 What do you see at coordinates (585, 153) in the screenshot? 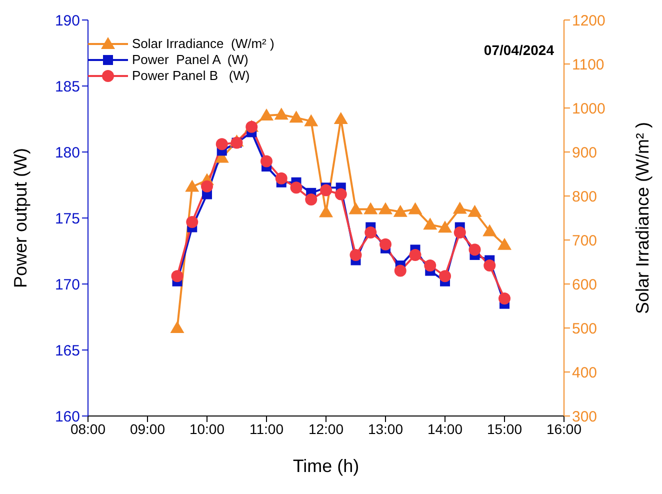
I see `y2-tick-label: 900` at bounding box center [585, 153].